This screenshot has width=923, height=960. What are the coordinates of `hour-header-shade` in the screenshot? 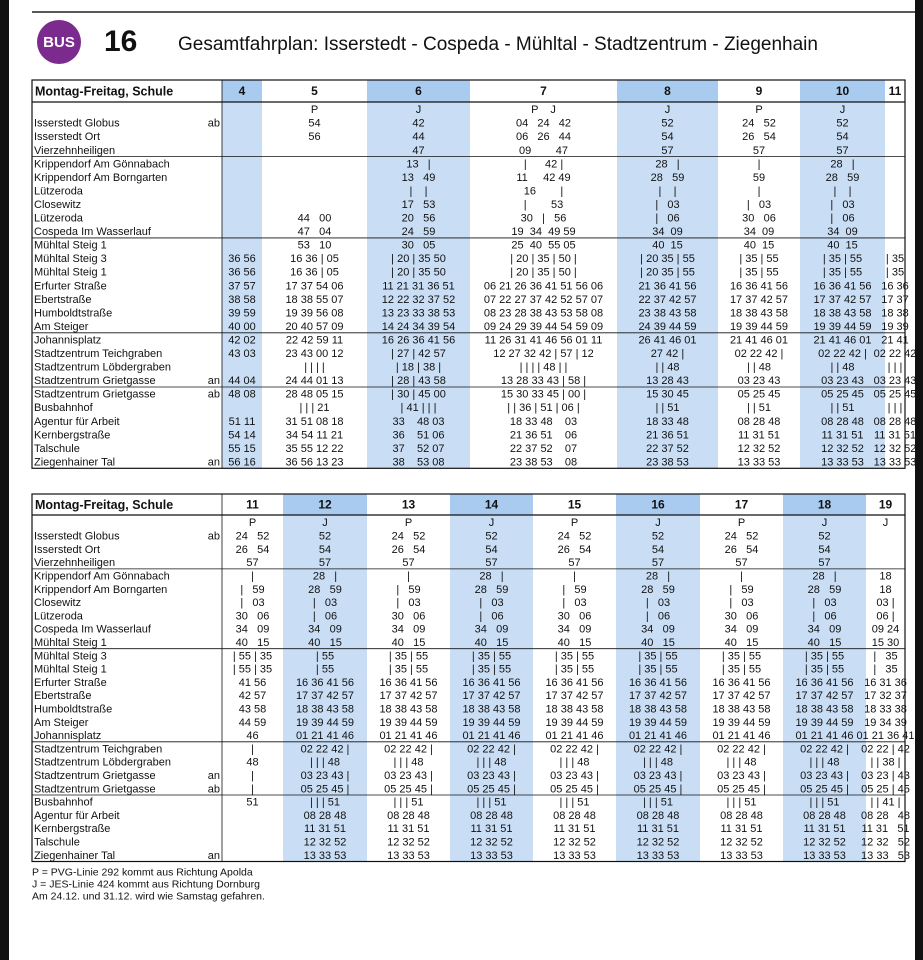 It's located at (418, 91).